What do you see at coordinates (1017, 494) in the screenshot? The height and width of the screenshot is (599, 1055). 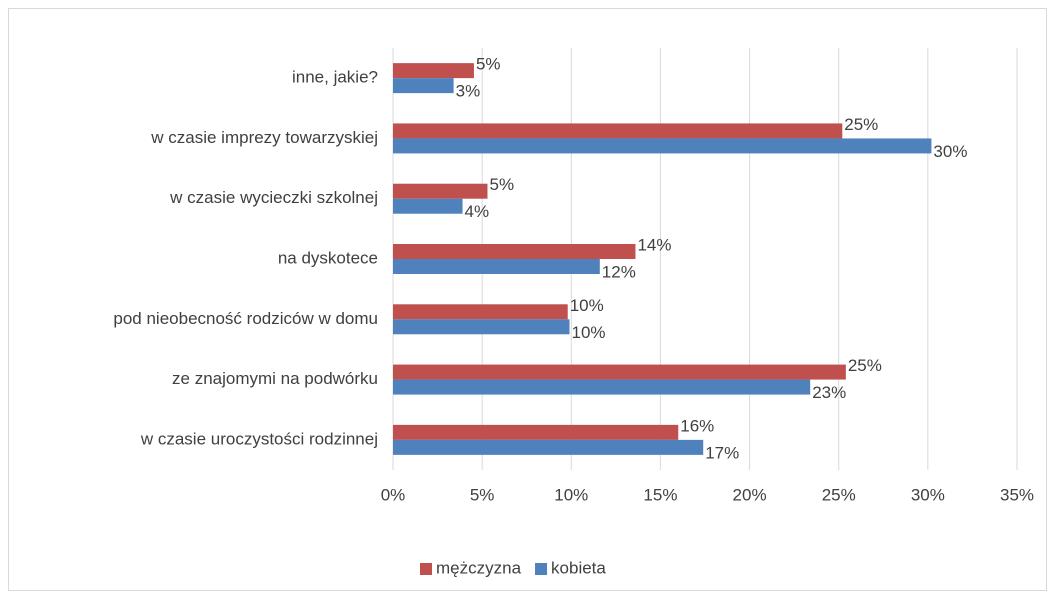 I see `x-tick-label: 35%` at bounding box center [1017, 494].